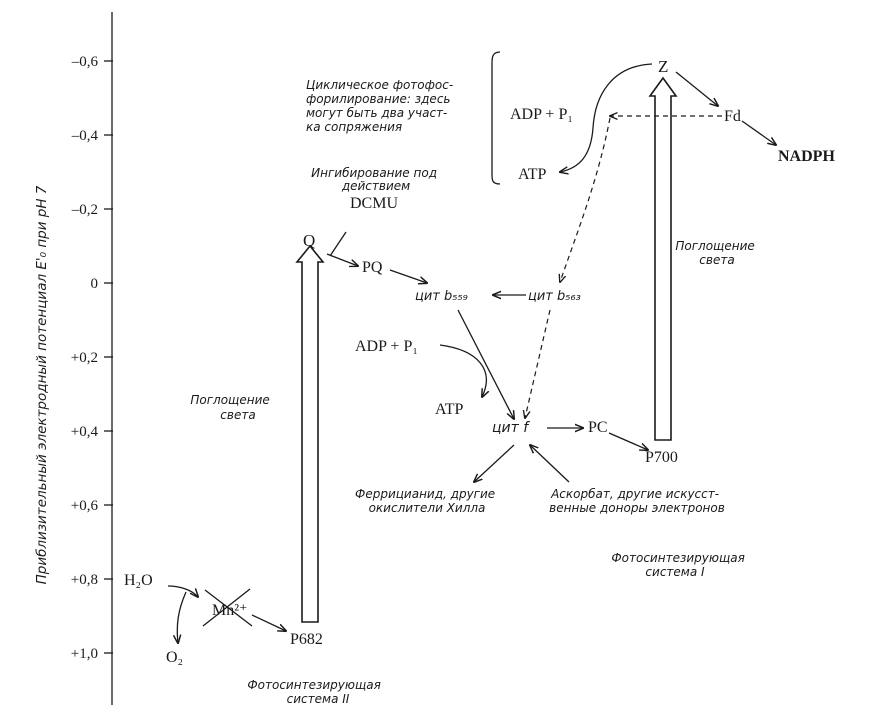  What do you see at coordinates (138, 580) in the screenshot?
I see `h2o-label: H₂O` at bounding box center [138, 580].